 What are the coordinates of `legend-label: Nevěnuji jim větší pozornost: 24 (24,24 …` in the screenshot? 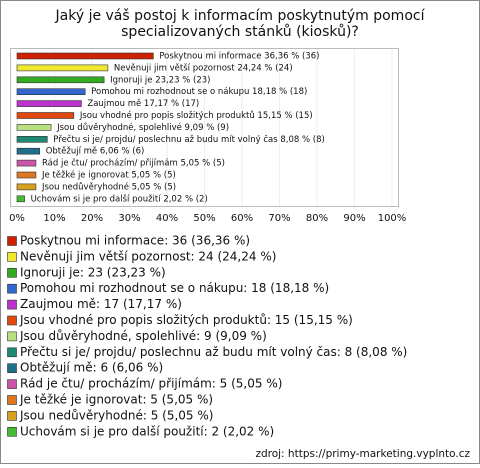 It's located at (148, 256).